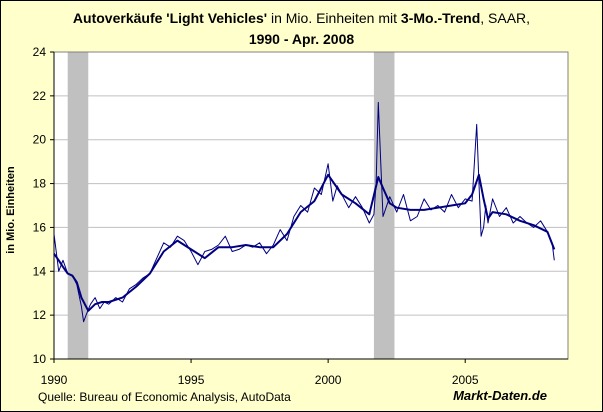 This screenshot has width=603, height=412. I want to click on y-tick-label: 24, so click(40, 52).